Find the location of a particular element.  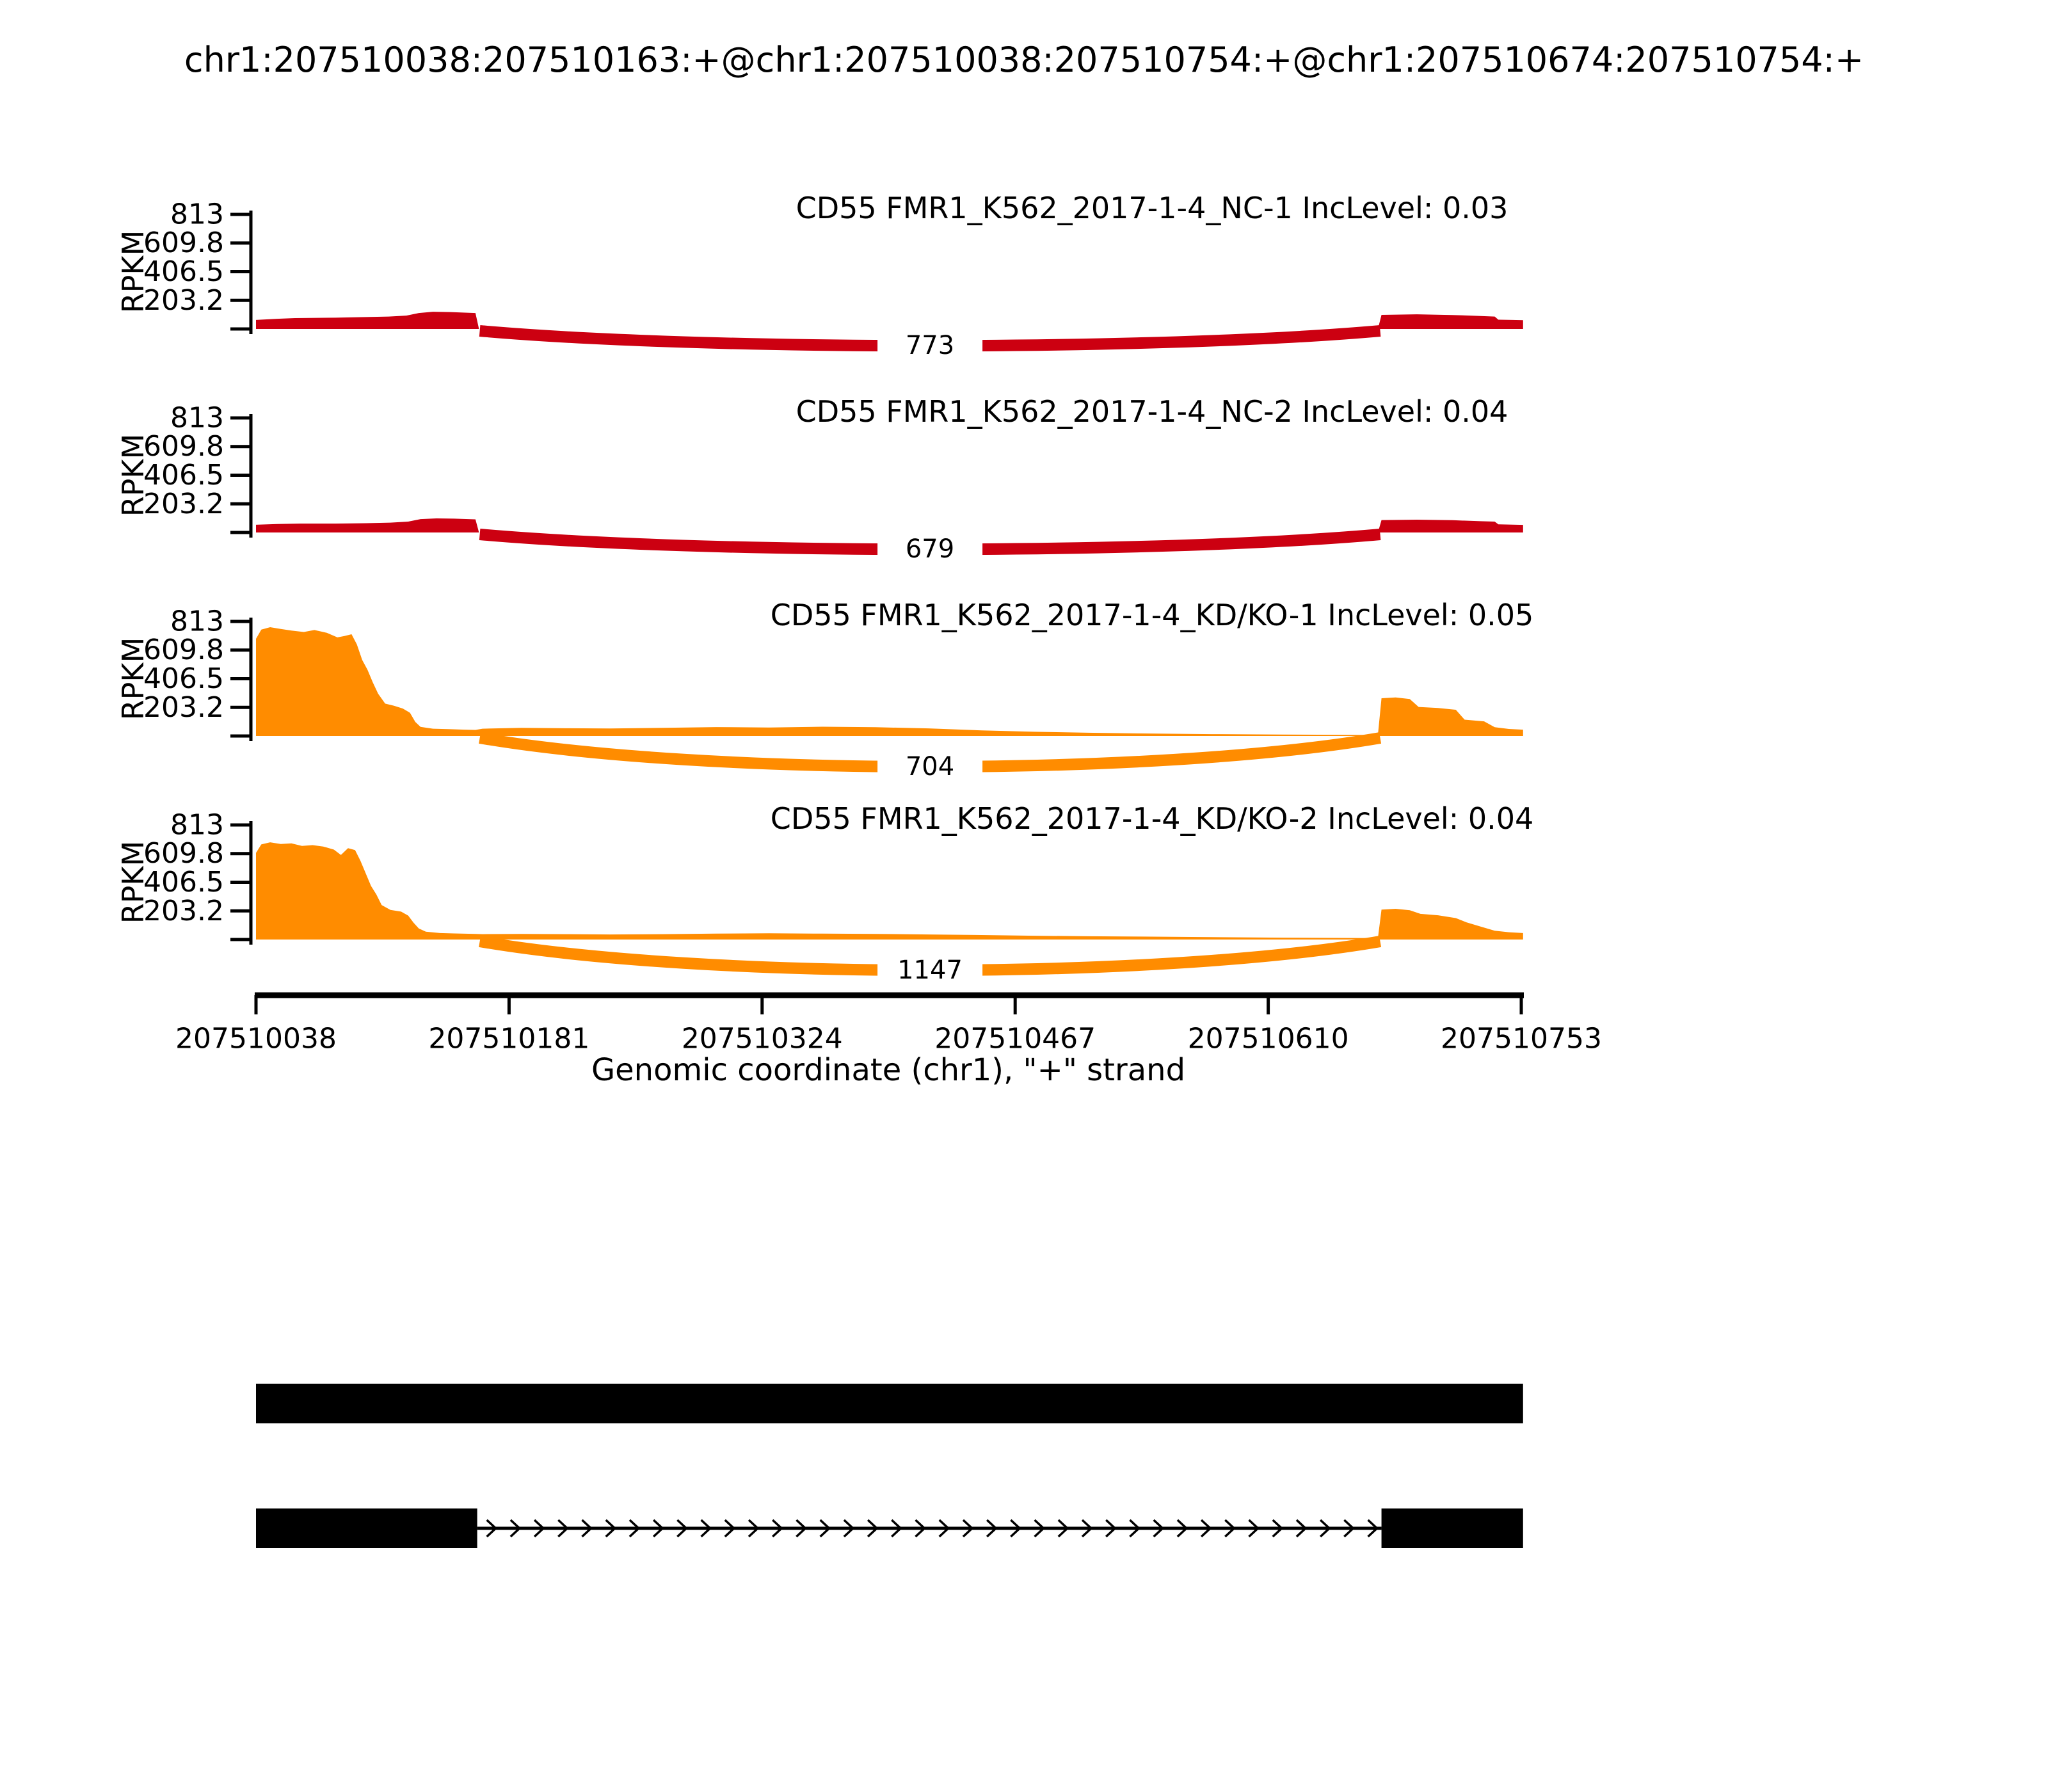

gene-structures-layer is located at coordinates (889, 1466).